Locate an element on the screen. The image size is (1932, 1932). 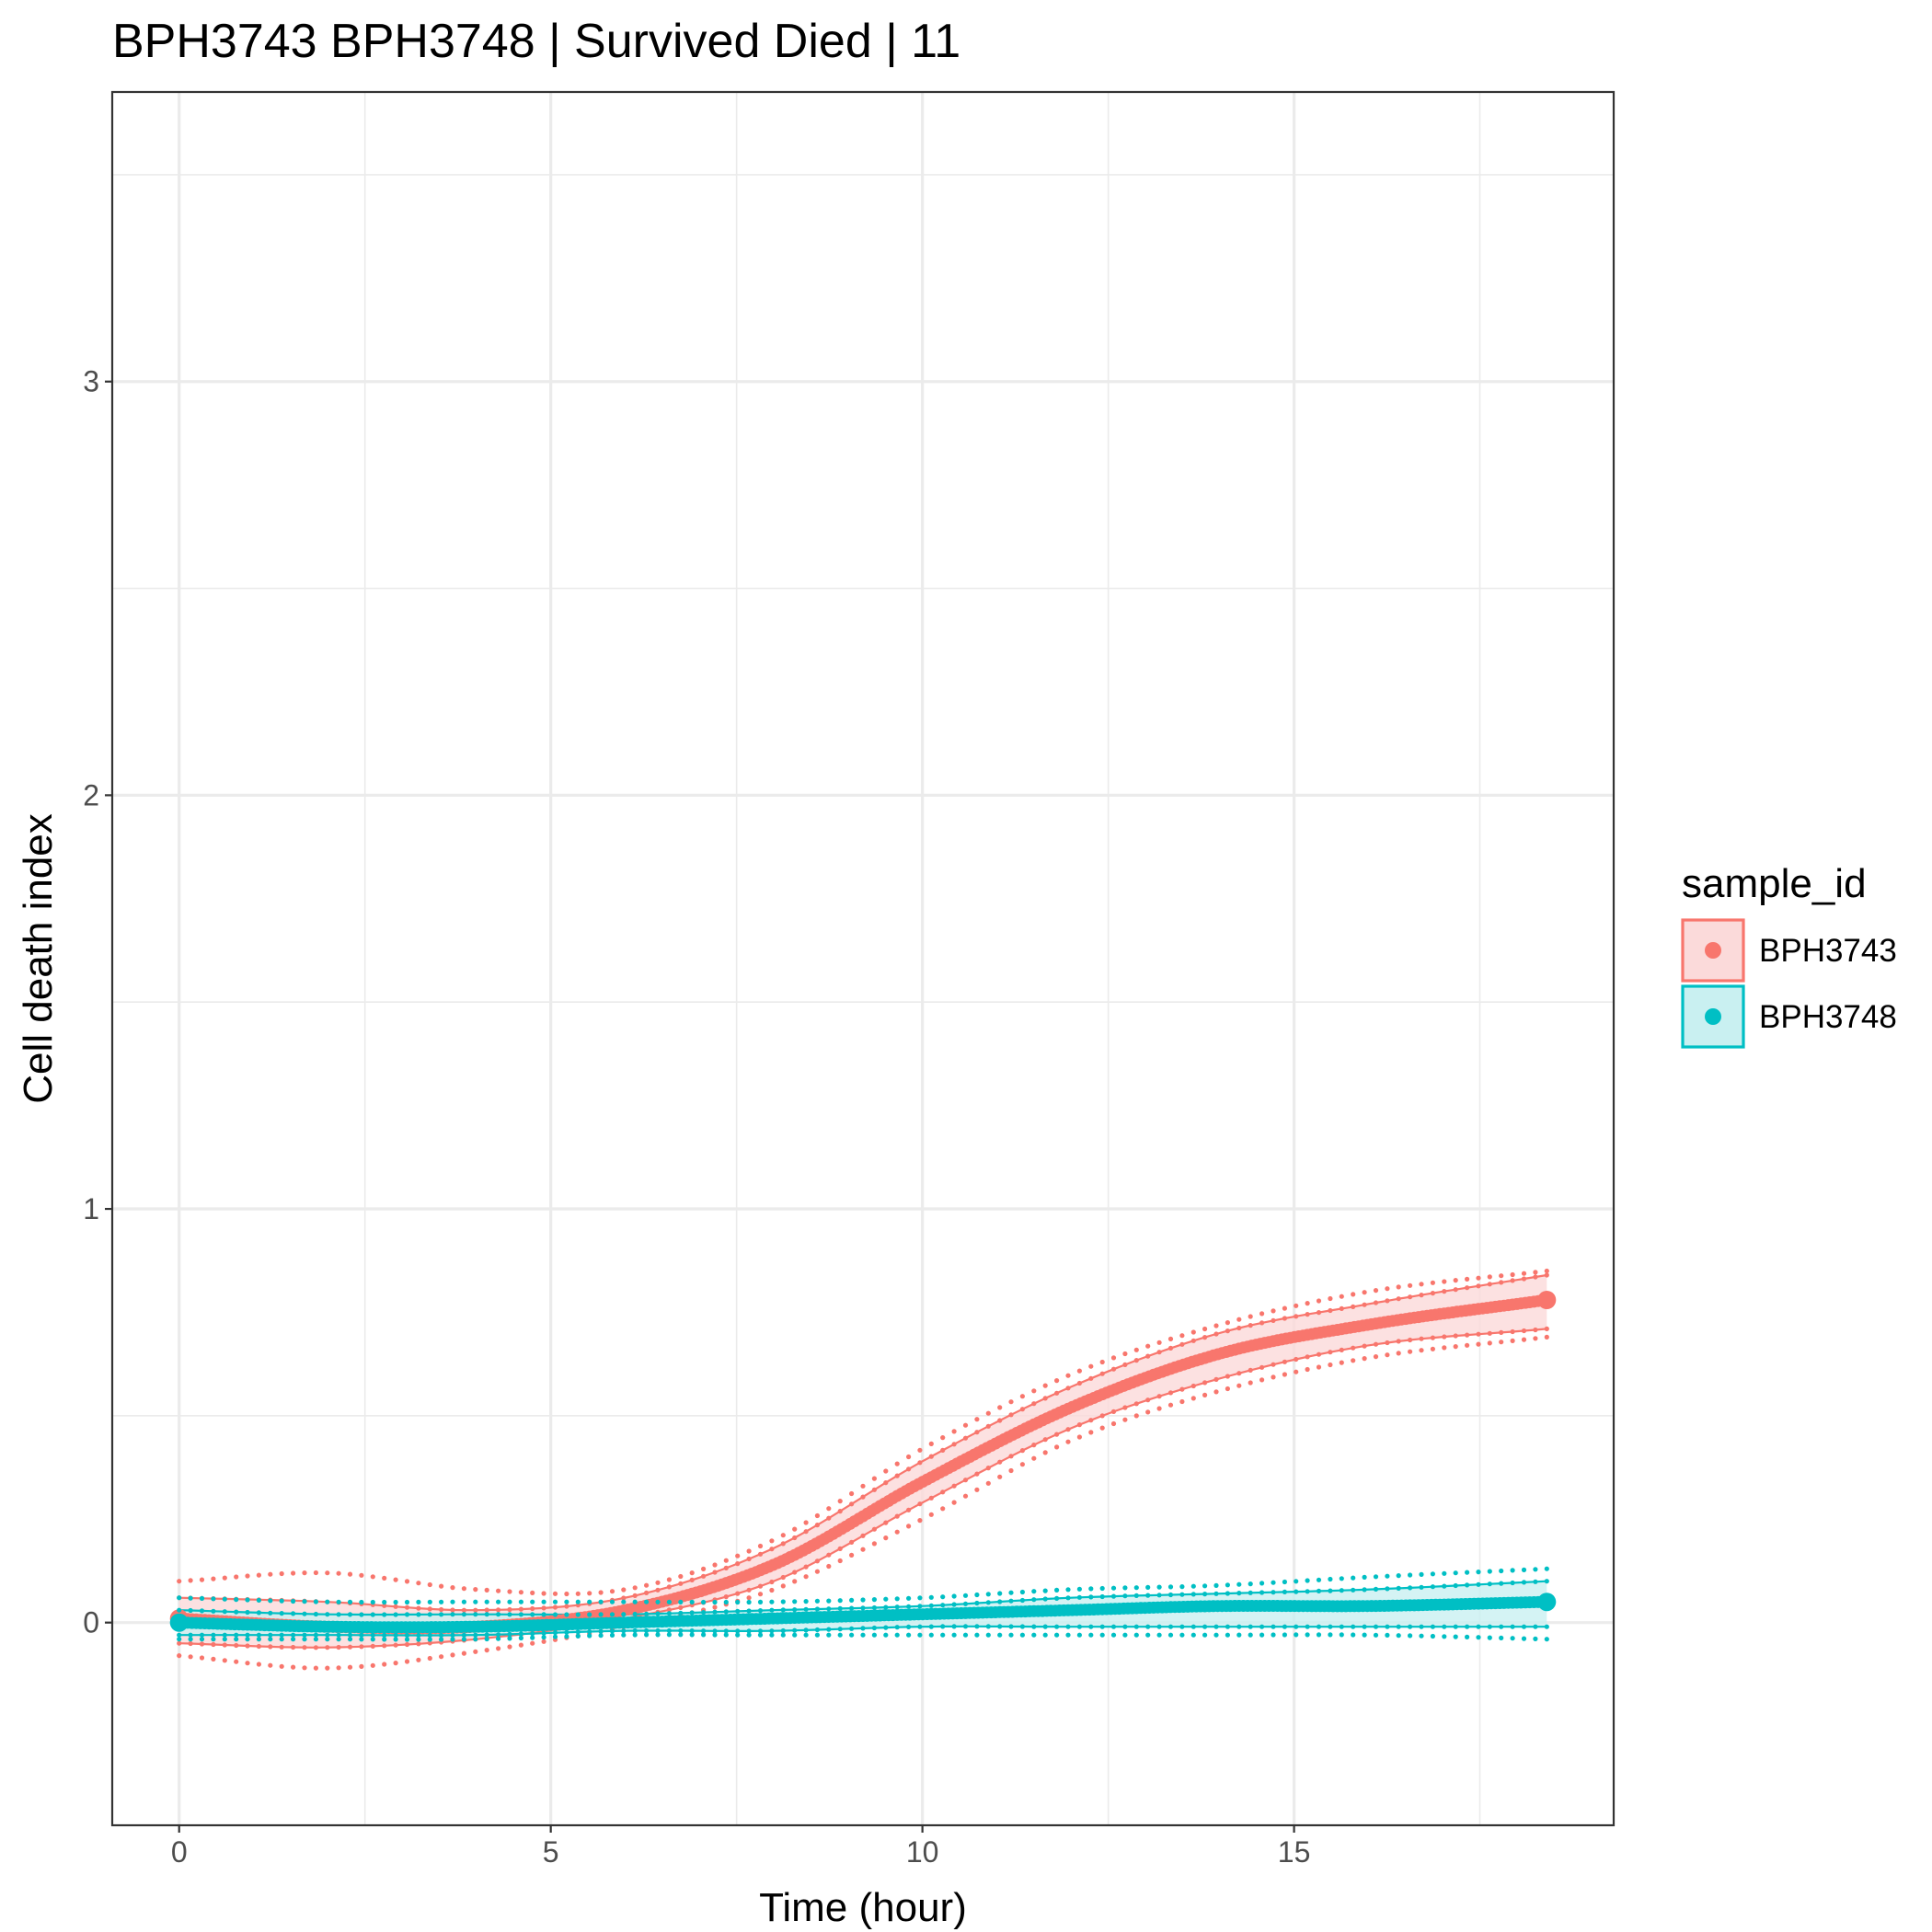
legend-item-bph3748: BPH3748 is located at coordinates (1789, 1016).